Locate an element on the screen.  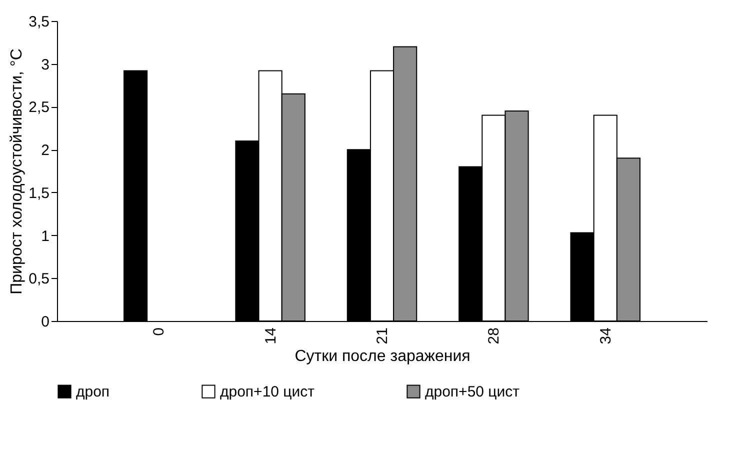
x-axis-title: Сутки после заражения is located at coordinates (382, 357).